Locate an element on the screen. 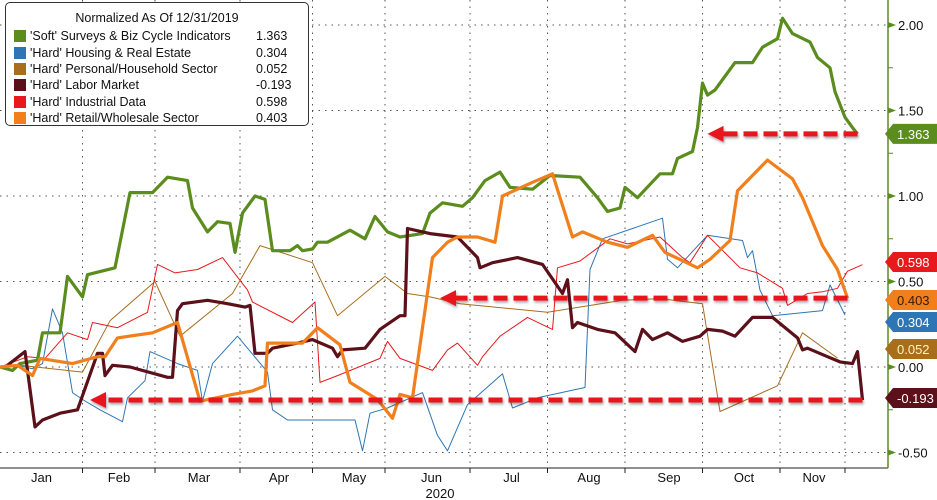 Image resolution: width=937 pixels, height=500 pixels. x-tick-label: Oct is located at coordinates (744, 477).